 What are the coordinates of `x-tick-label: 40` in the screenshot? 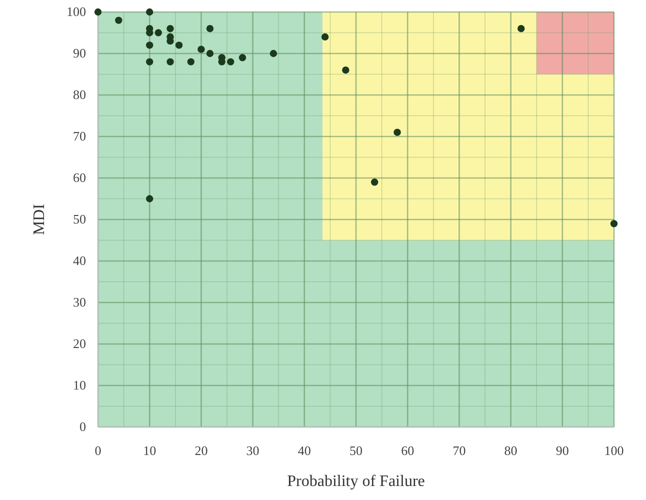 It's located at (304, 450).